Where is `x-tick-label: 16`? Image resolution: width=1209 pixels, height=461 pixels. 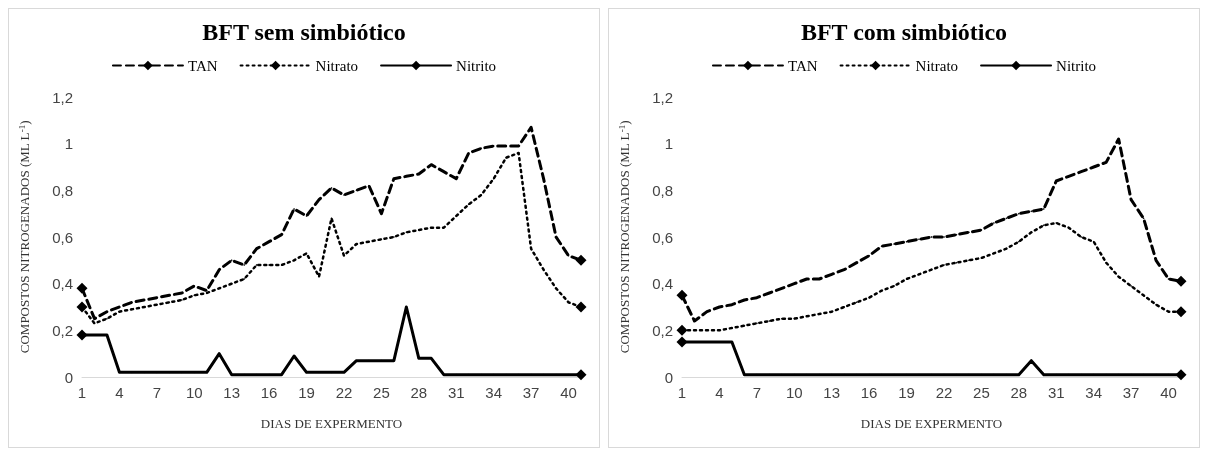 x-tick-label: 16 is located at coordinates (269, 392).